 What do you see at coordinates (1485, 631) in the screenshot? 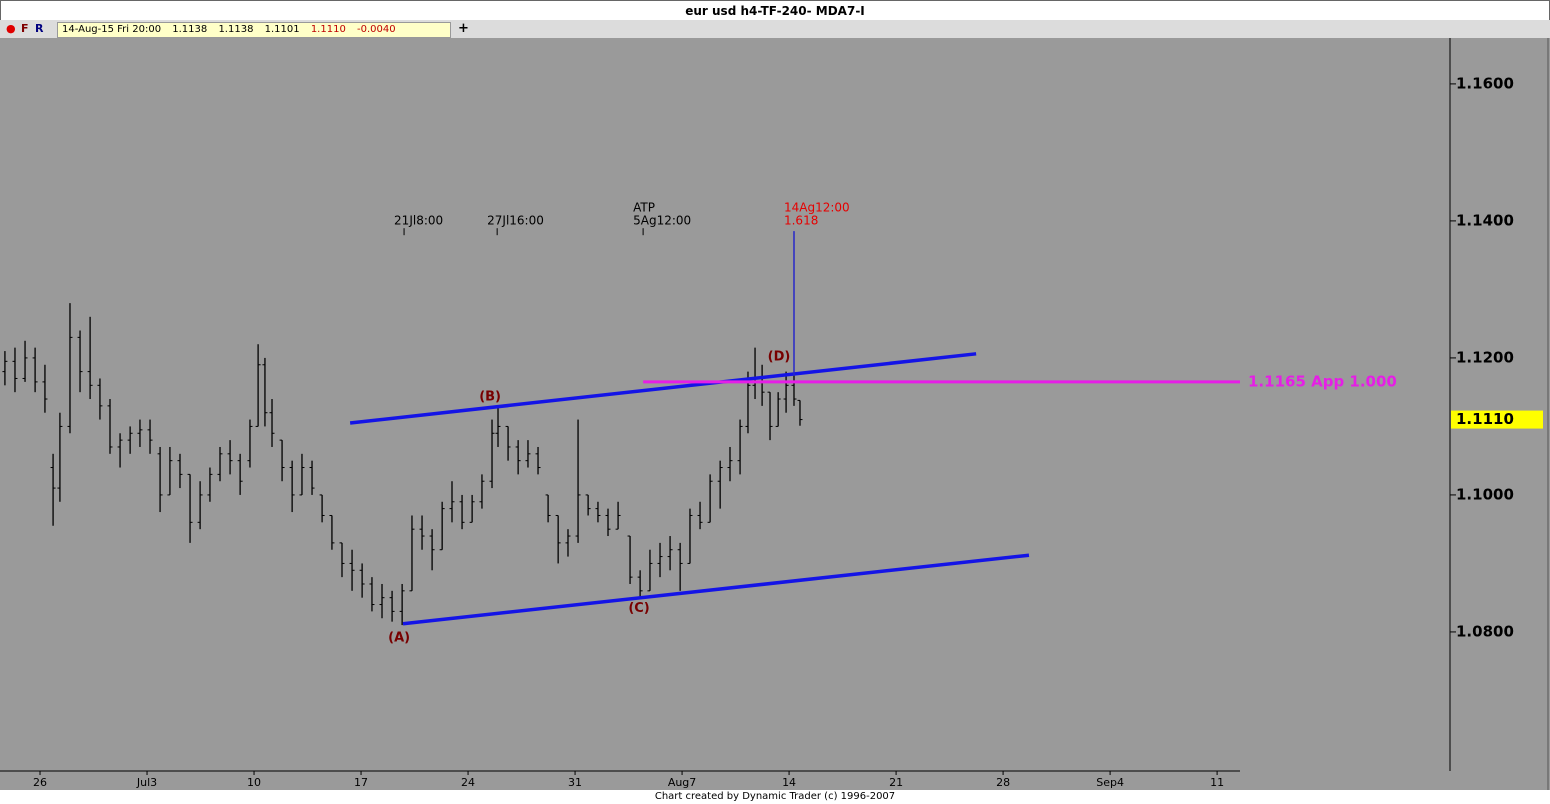
I see `y-tick-label: 1.0800` at bounding box center [1485, 631].